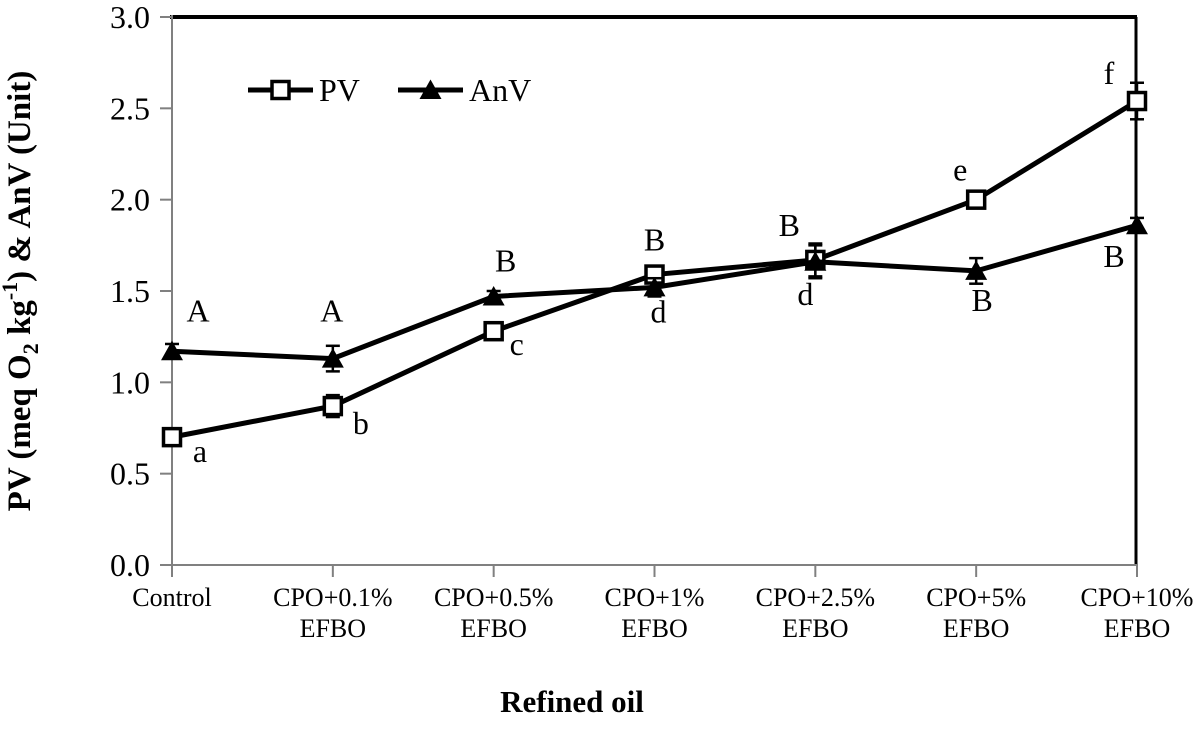  Describe the element at coordinates (130, 17) in the screenshot. I see `y-tick-label: 3.0` at that location.